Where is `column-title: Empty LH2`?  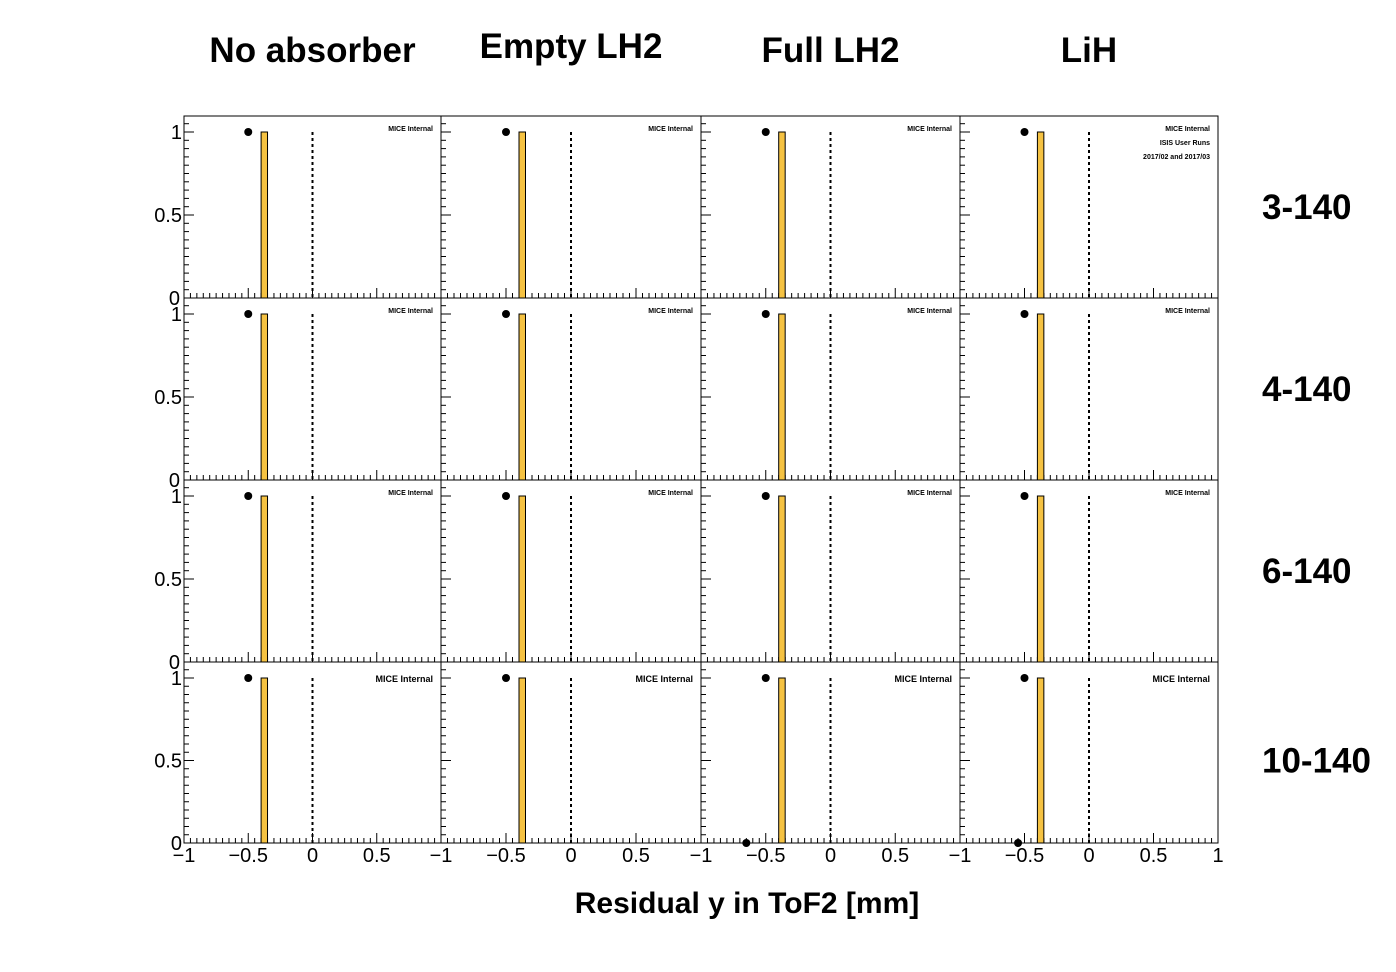
column-title: Empty LH2 is located at coordinates (571, 46).